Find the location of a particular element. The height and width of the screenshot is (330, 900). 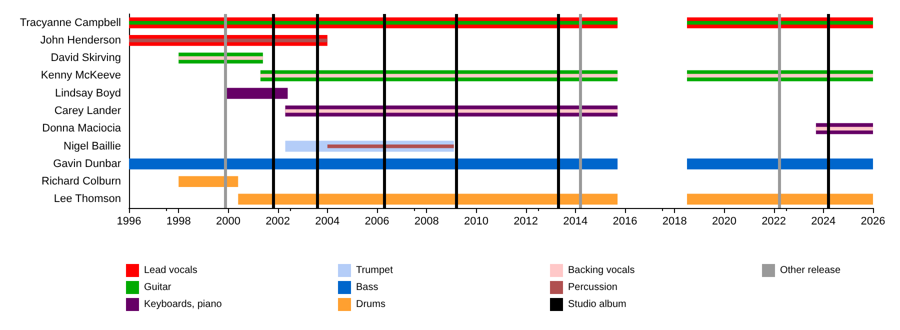

y-tick-label: David Skirving is located at coordinates (85, 58).